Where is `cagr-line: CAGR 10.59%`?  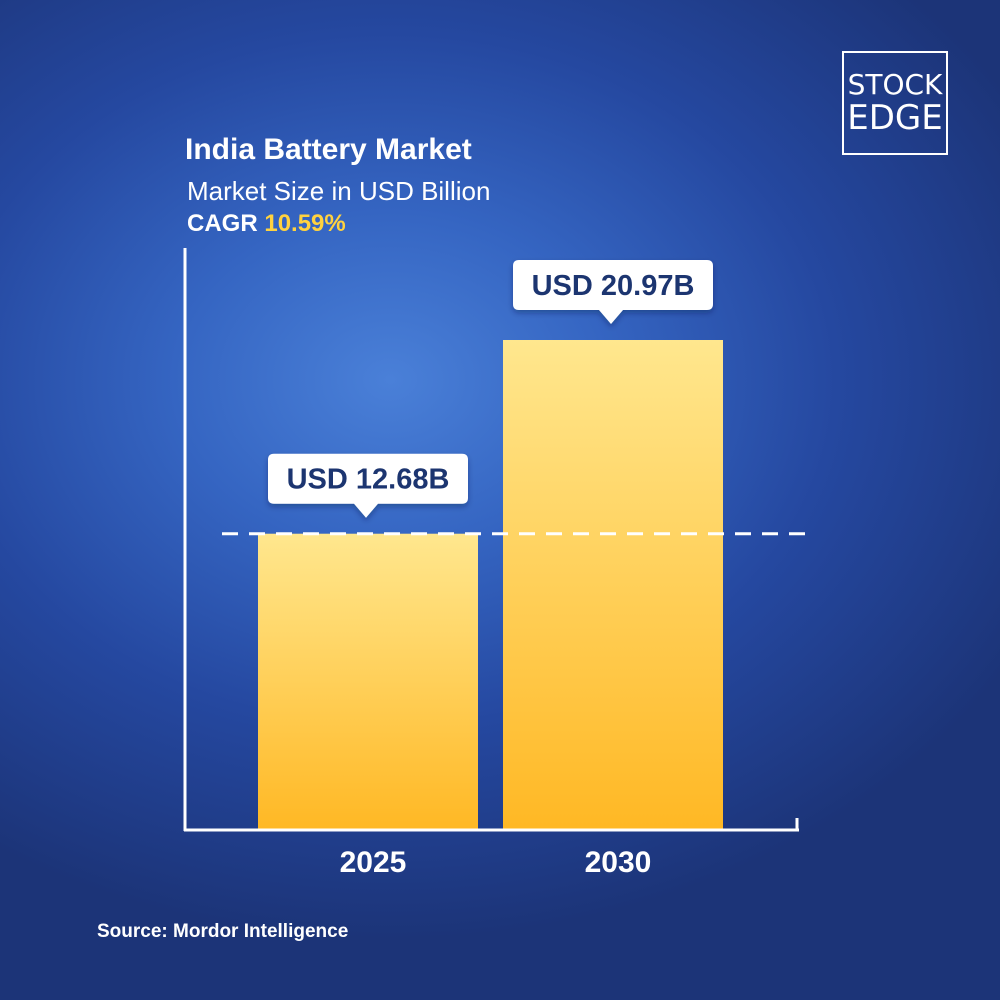 cagr-line: CAGR 10.59% is located at coordinates (266, 224).